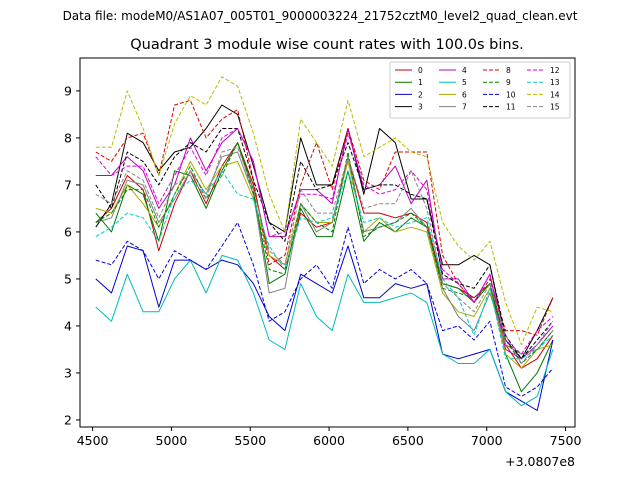  I want to click on x-tick-label: 4500, so click(93, 440).